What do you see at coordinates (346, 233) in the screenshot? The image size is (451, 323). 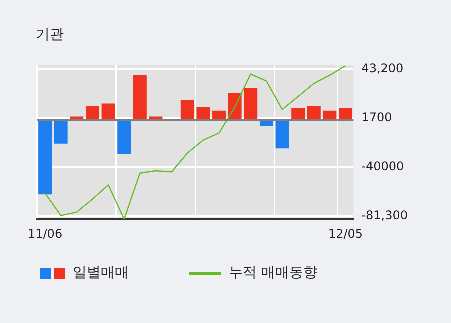 I see `x-tick-label: 12/05` at bounding box center [346, 233].